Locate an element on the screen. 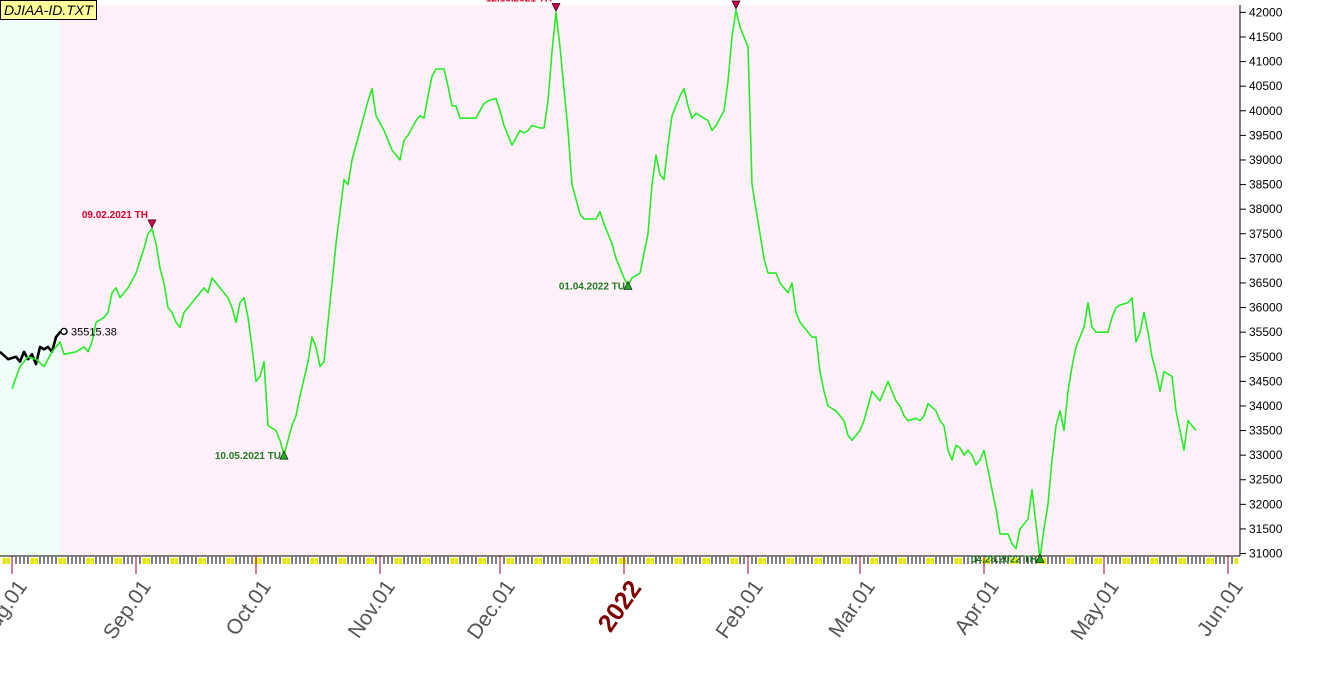 This screenshot has height=689, width=1319. trough-date-label: 10.05.2021 TU is located at coordinates (248, 456).